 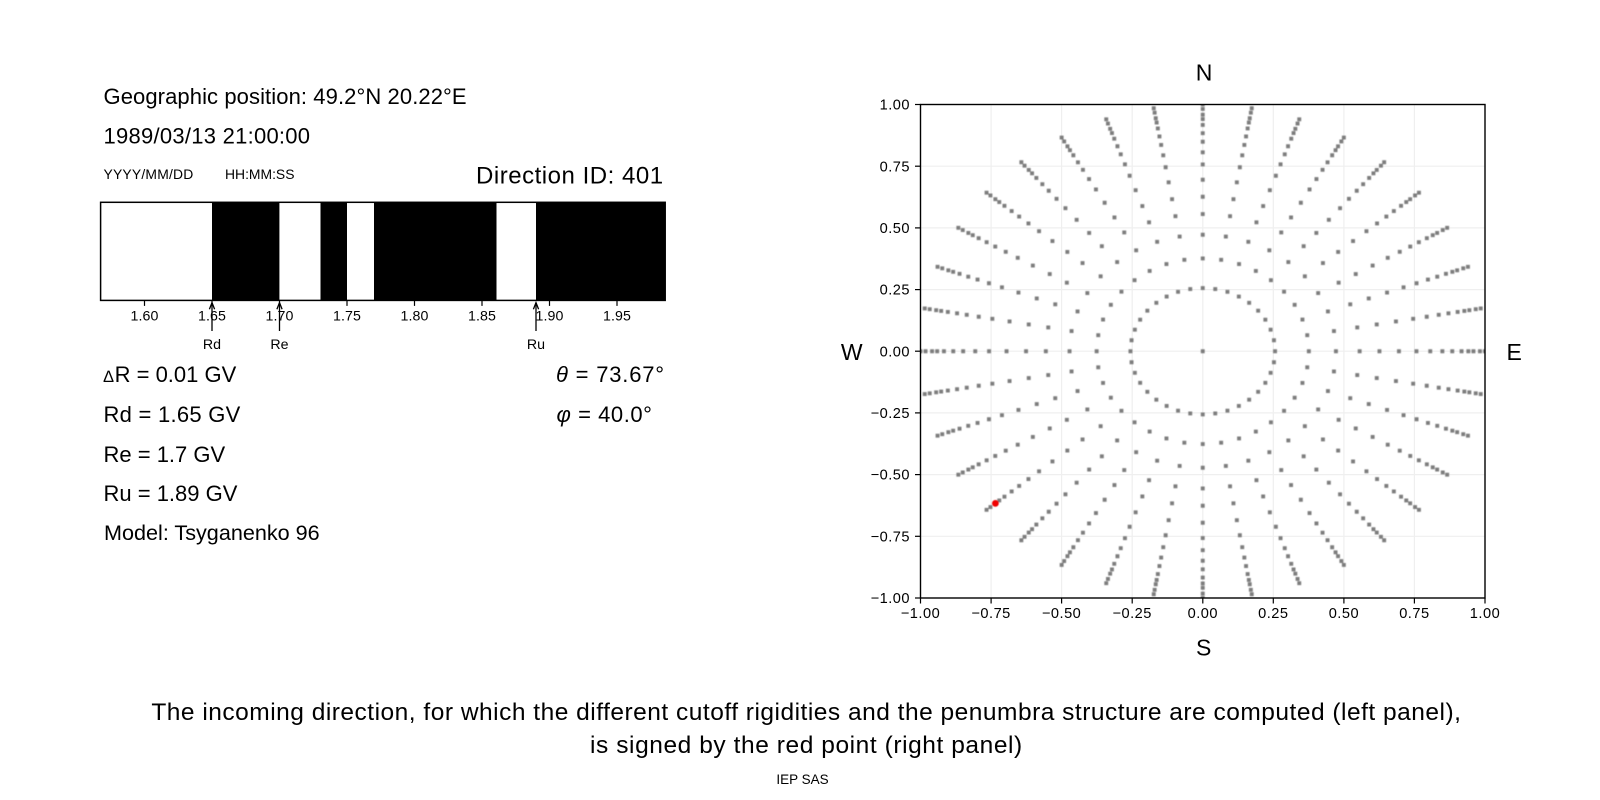 I want to click on svg-text:is signed by the red point (ri: is signed by the red point (right panel), so click(x=806, y=745).